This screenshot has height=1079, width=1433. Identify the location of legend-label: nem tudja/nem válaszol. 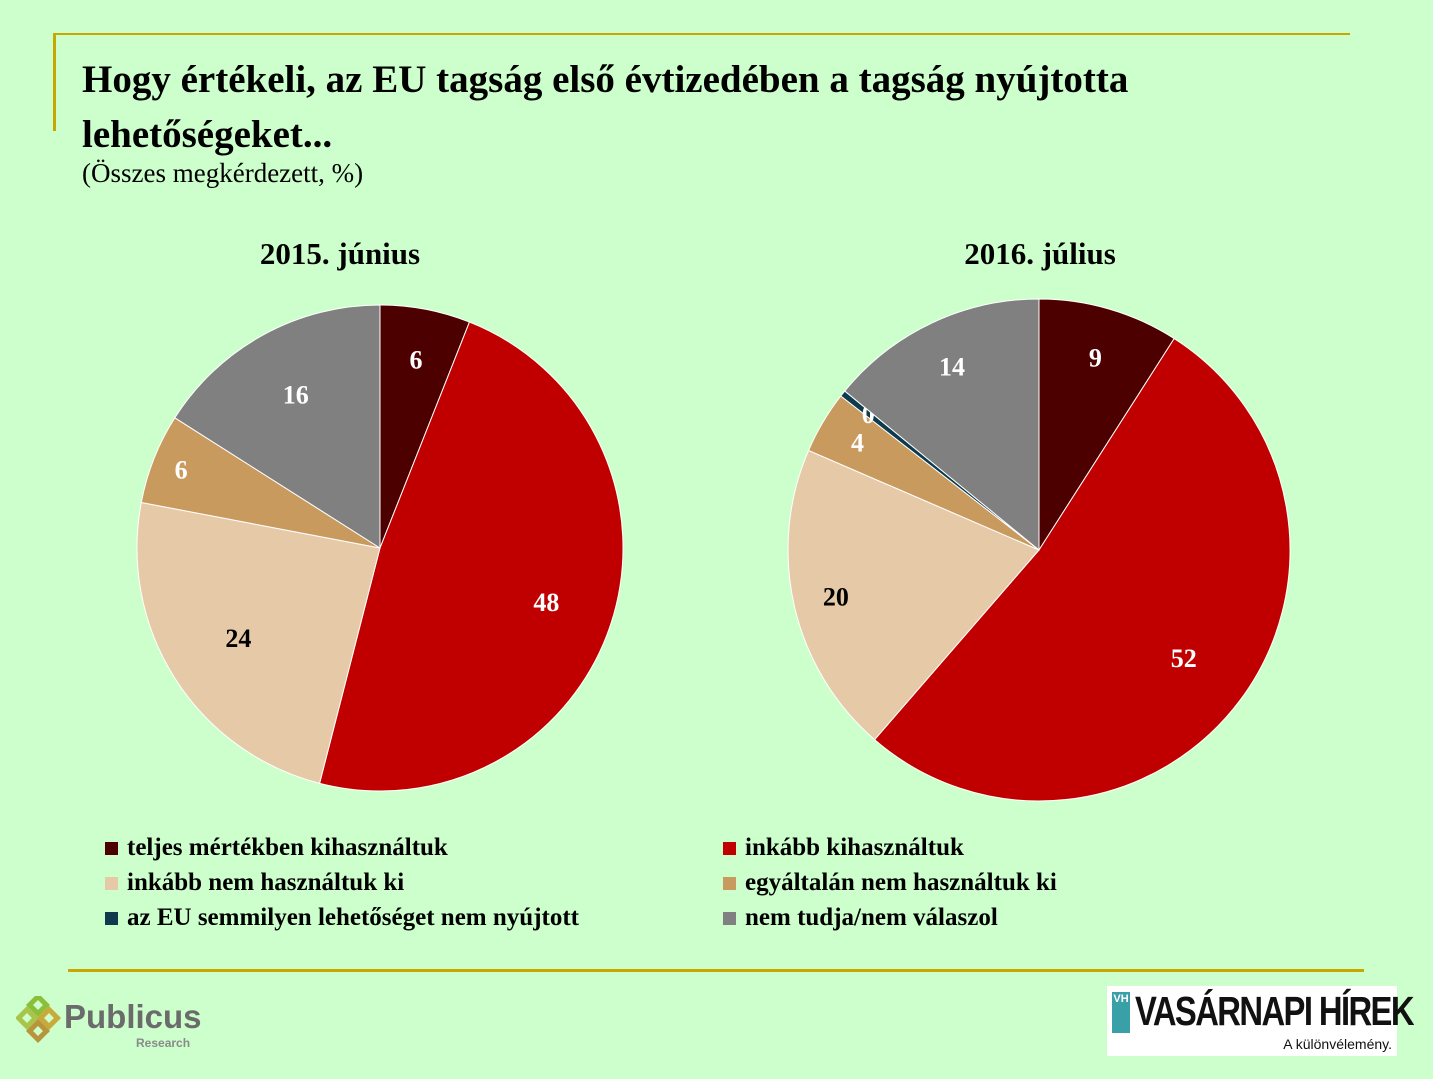
(871, 917).